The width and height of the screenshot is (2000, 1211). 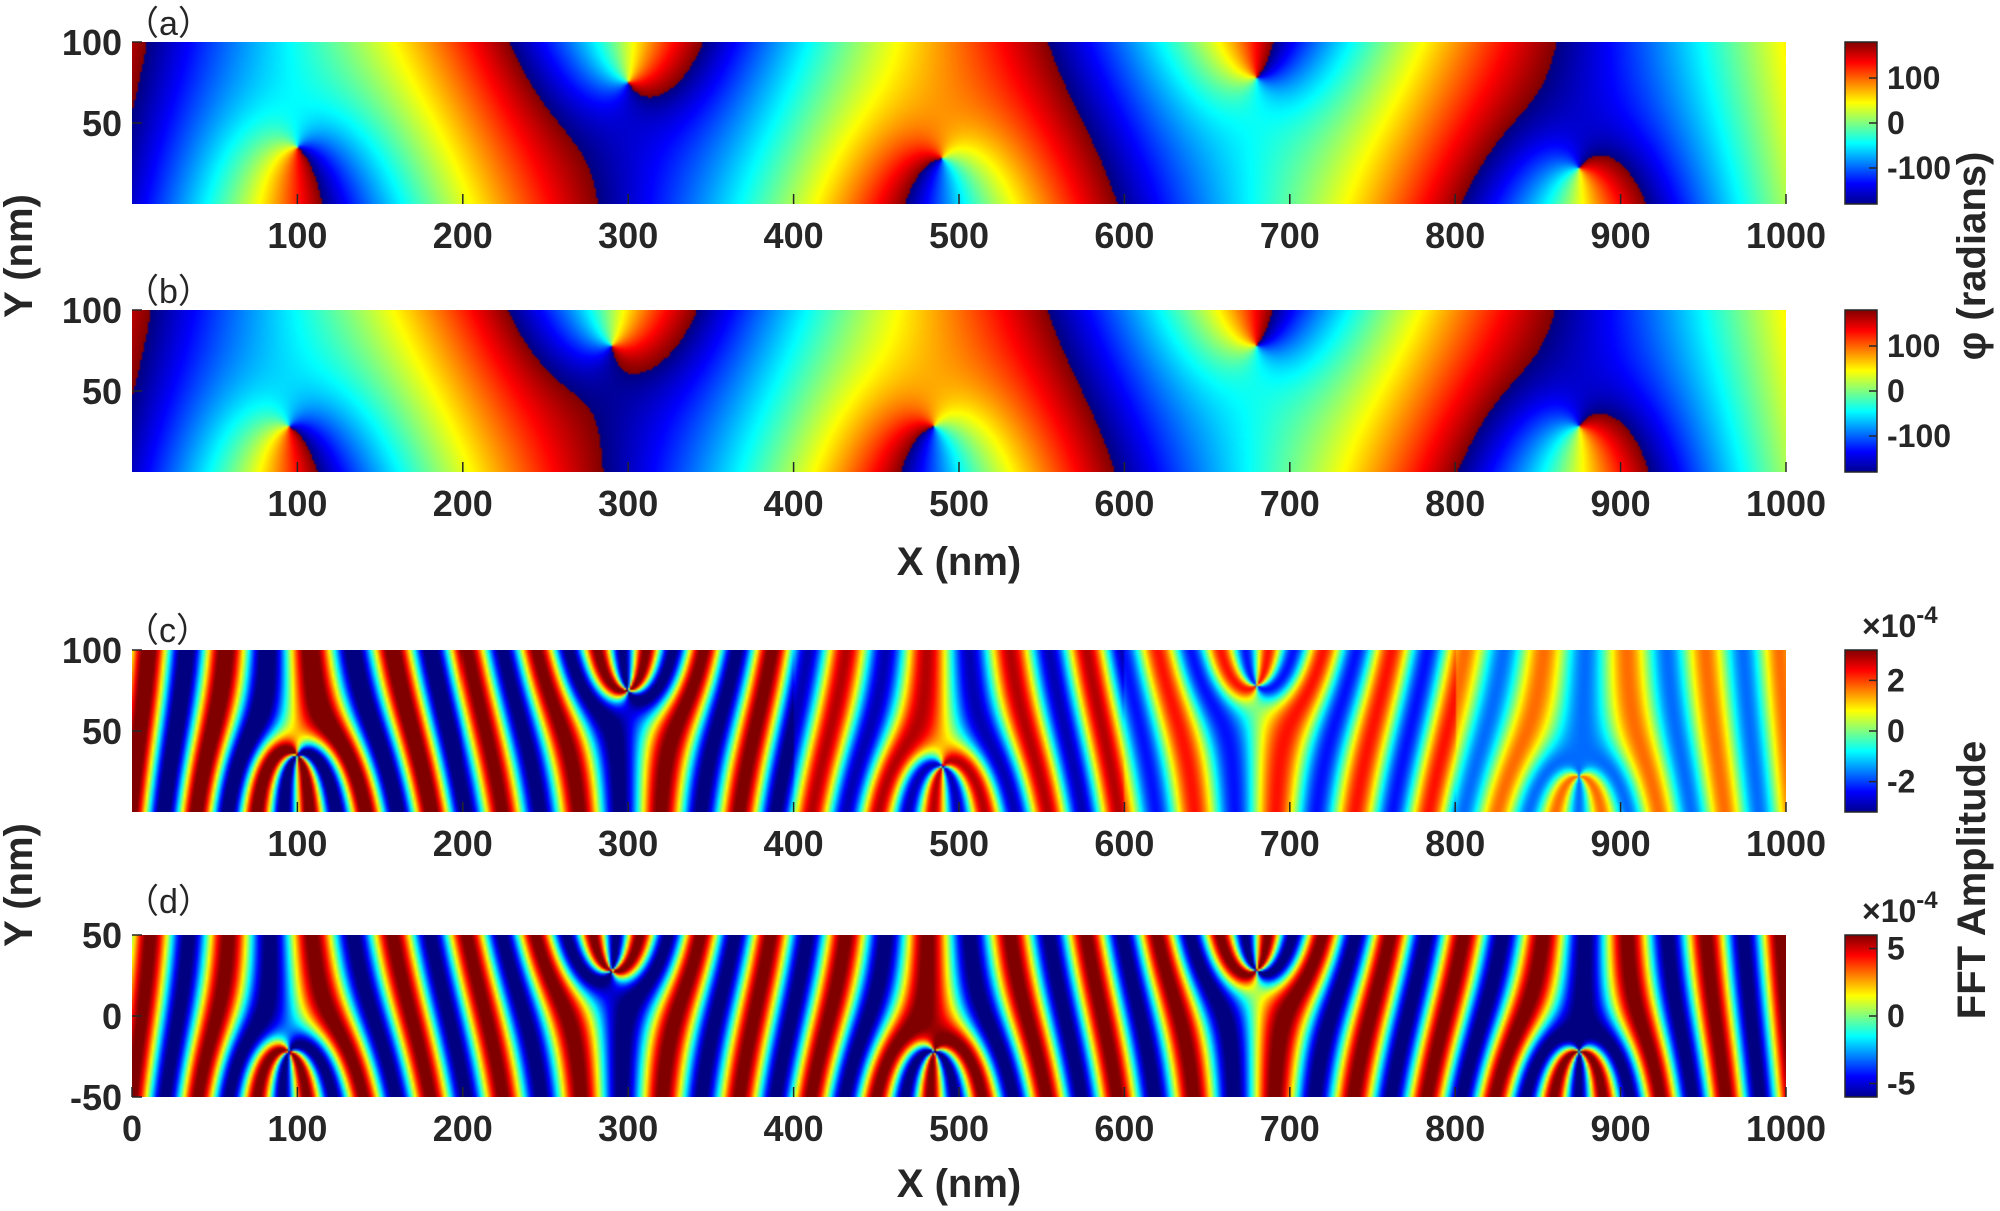 I want to click on panel-b-label: （b）, so click(x=168, y=292).